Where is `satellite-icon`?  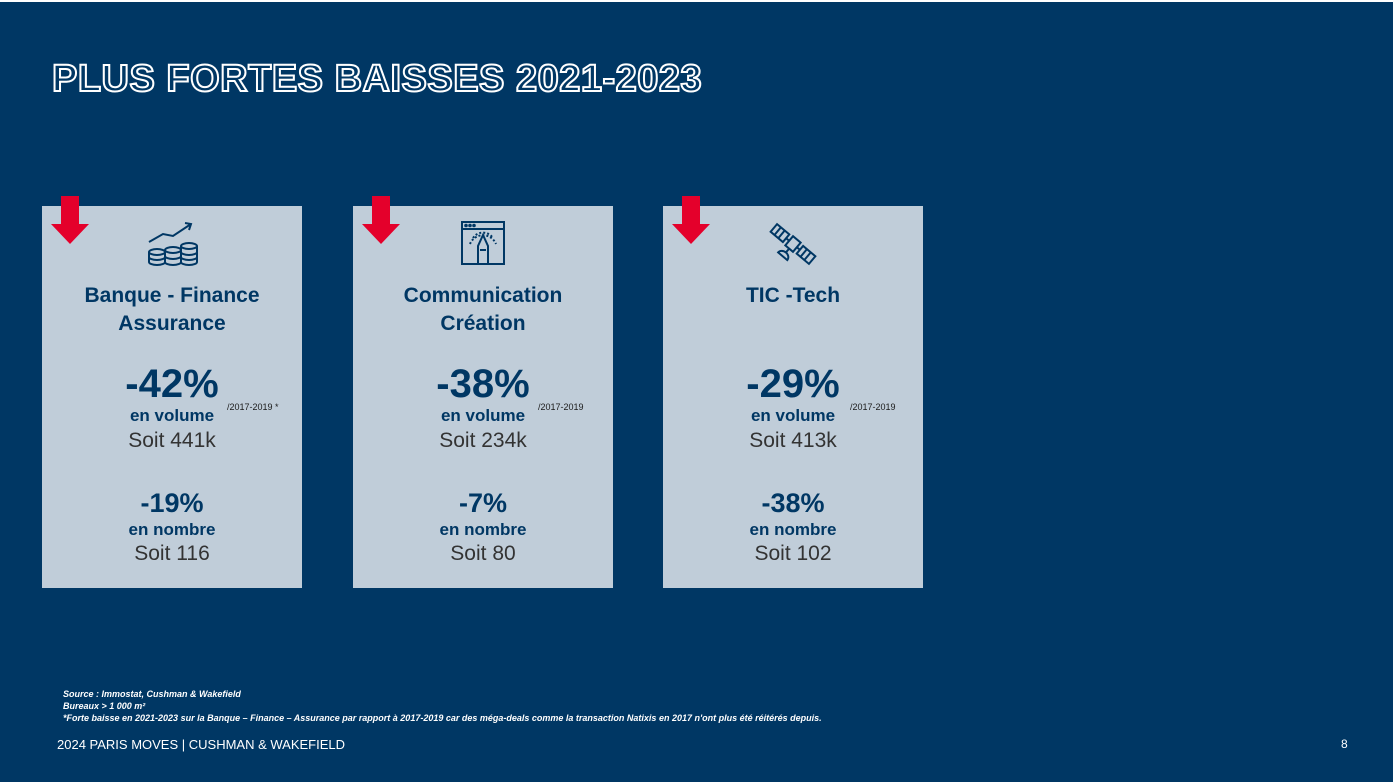
satellite-icon is located at coordinates (793, 244).